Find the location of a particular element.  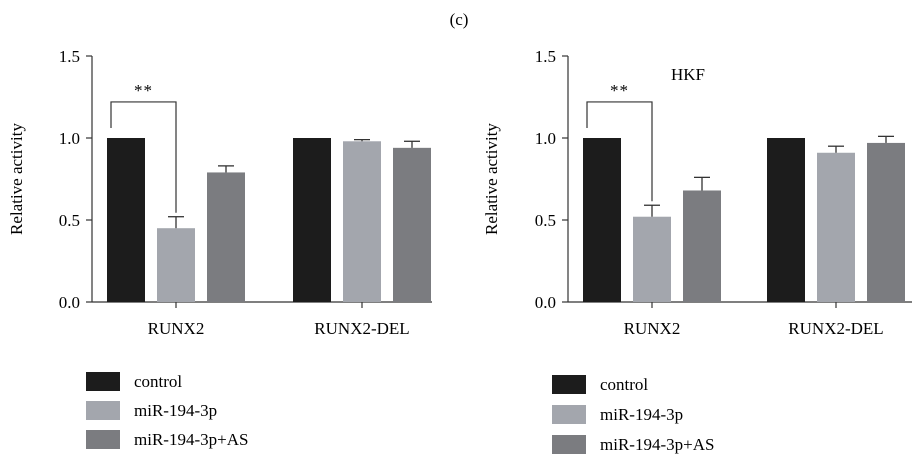

panel-label: (c) is located at coordinates (459, 19).